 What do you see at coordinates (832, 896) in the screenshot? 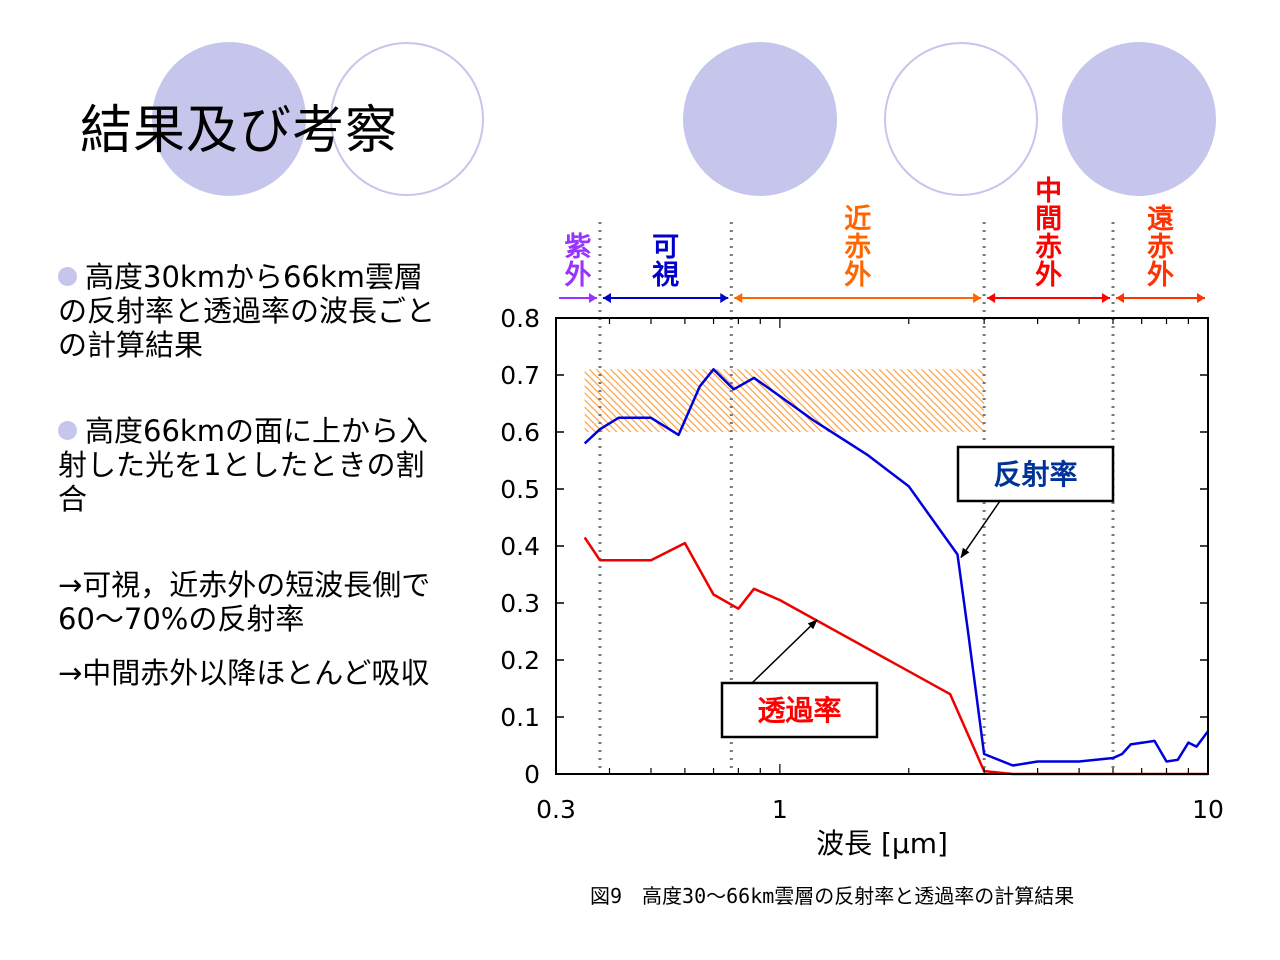
I see `figure-caption: 図9 高度30〜66km雲層の反射率と透過率の計算結果` at bounding box center [832, 896].